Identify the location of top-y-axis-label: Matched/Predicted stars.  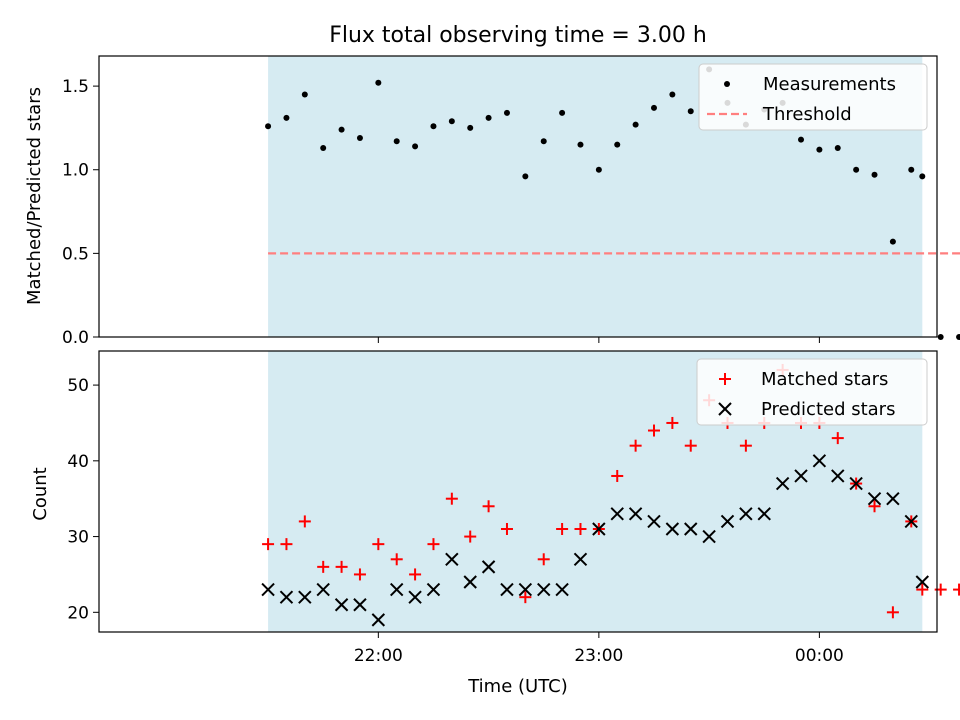
(34, 196).